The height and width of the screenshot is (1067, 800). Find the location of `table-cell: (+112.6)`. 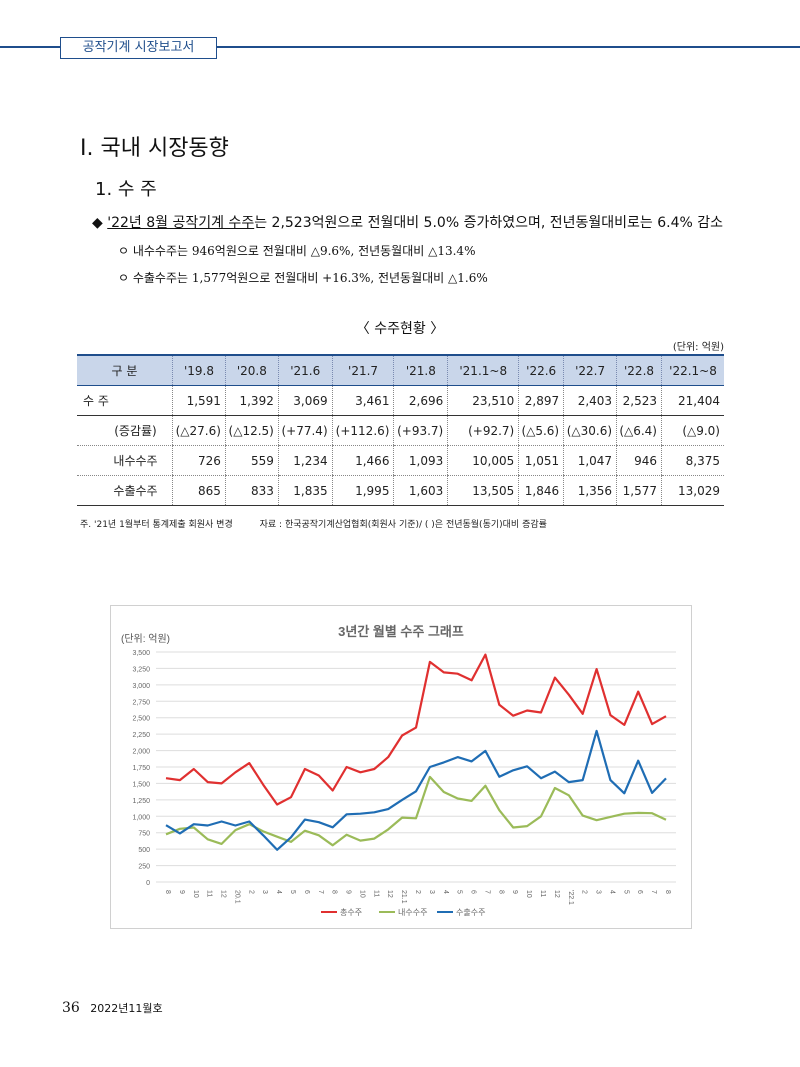

table-cell: (+112.6) is located at coordinates (362, 430).